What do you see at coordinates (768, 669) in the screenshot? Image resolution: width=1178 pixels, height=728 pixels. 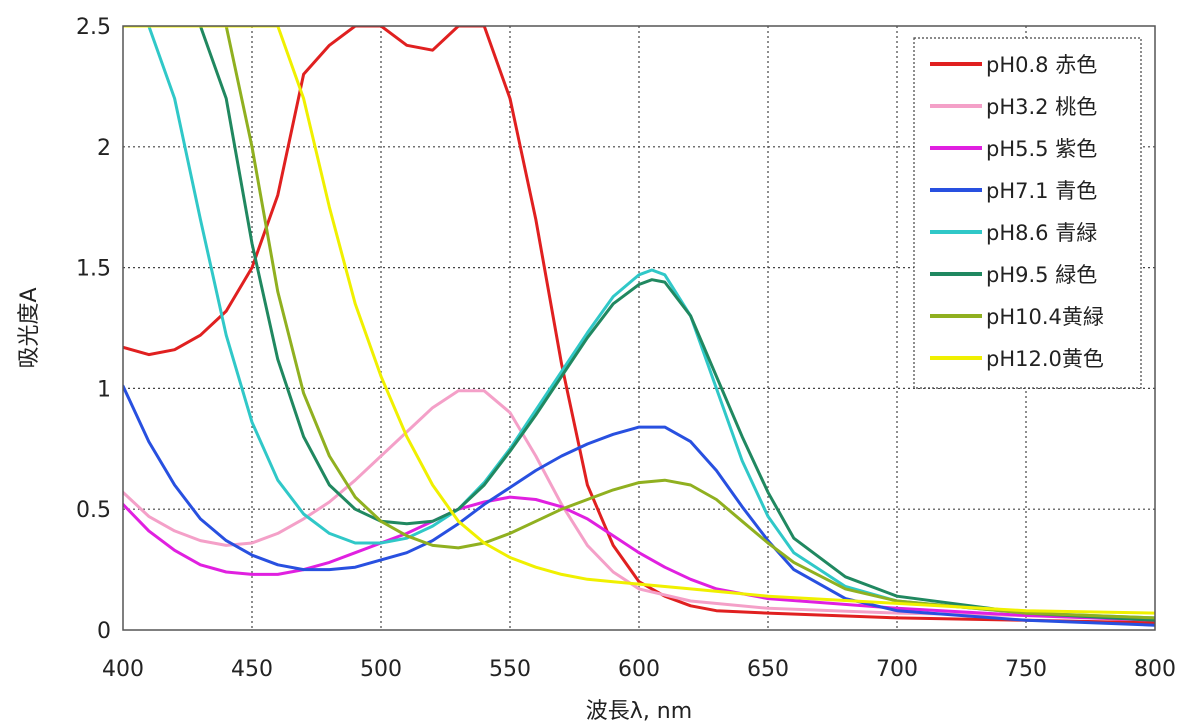 I see `x-tick-label: 650` at bounding box center [768, 669].